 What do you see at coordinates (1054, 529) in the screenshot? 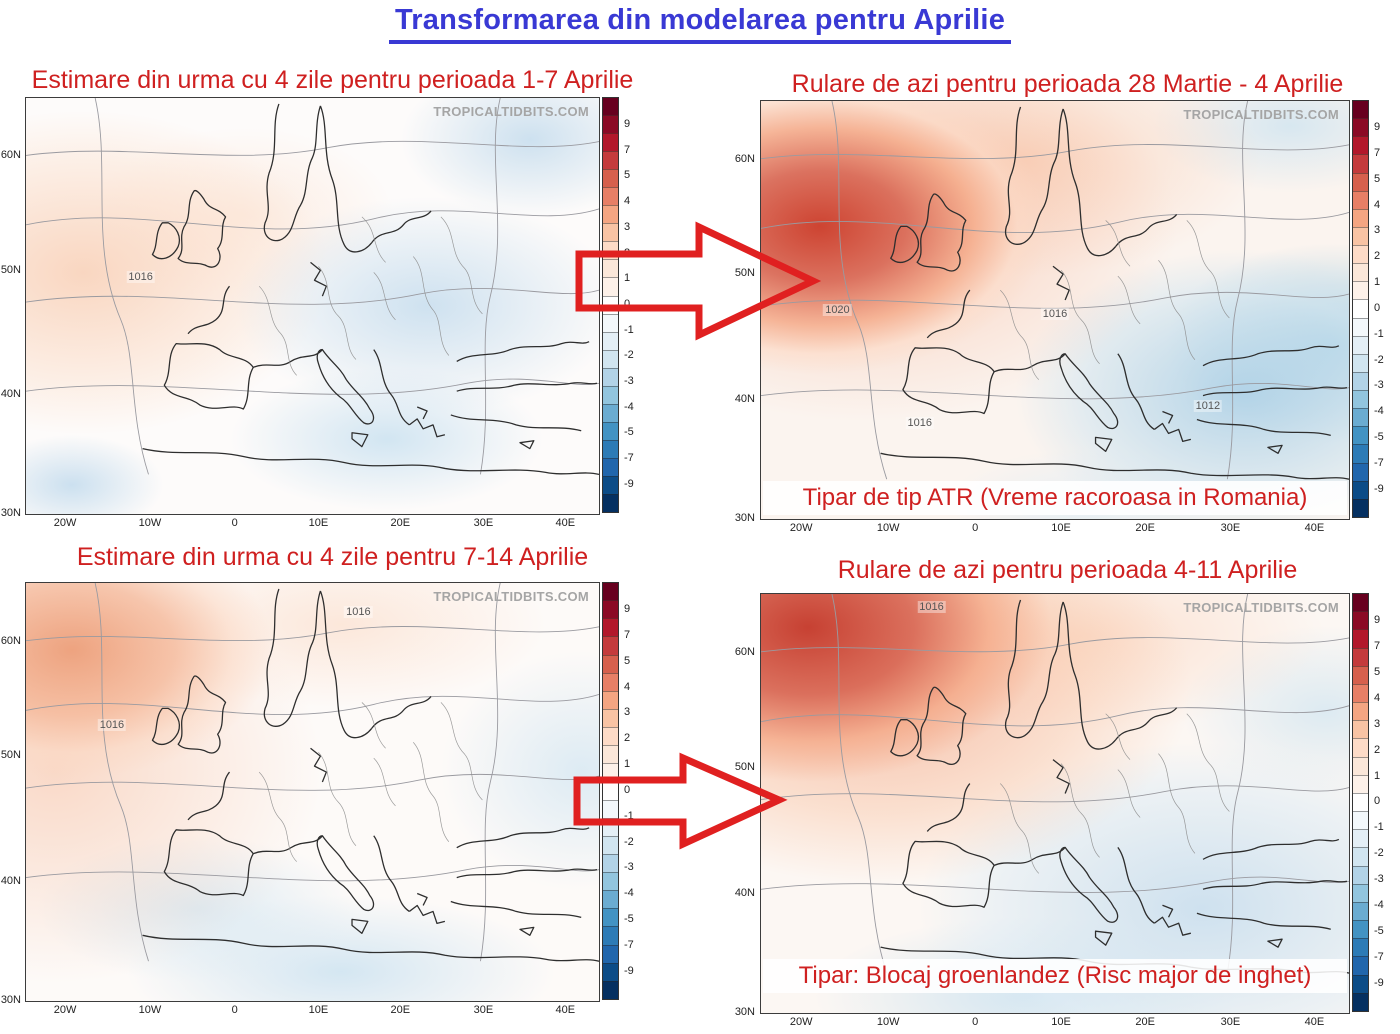
I see `lon-axis: 20W 10W 0 10E 20E 30E 40E` at bounding box center [1054, 529].